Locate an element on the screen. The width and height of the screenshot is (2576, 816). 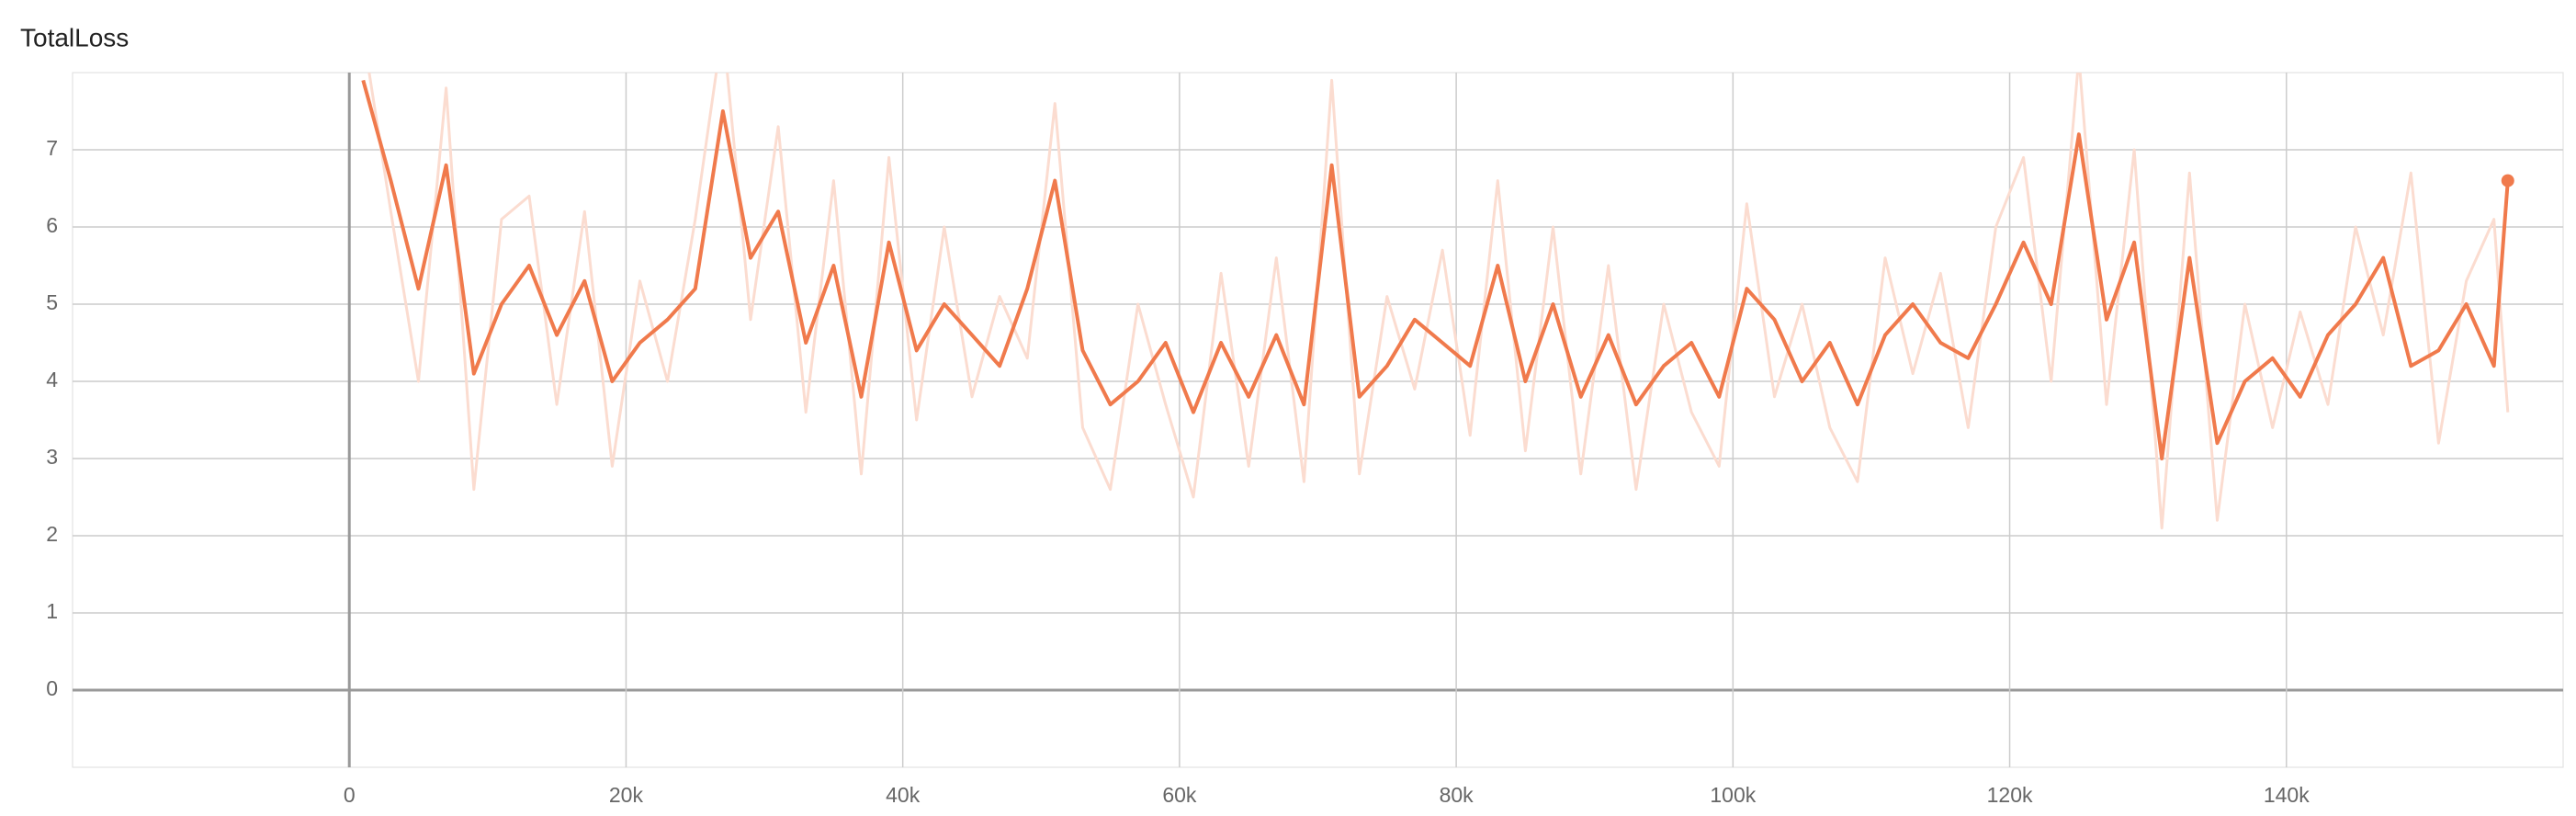
y-tick-label: 4 is located at coordinates (52, 379).